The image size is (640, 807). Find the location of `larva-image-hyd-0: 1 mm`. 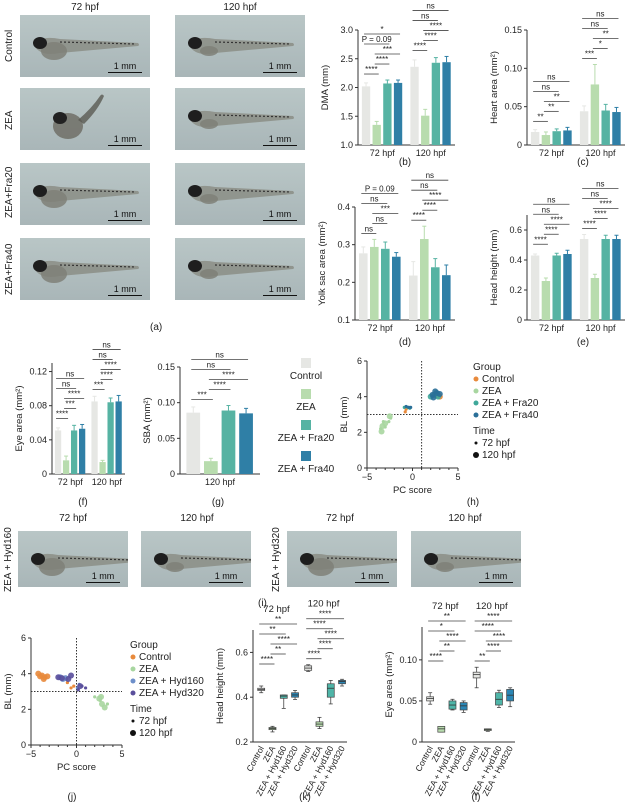

larva-image-hyd-0: 1 mm is located at coordinates (73, 559).